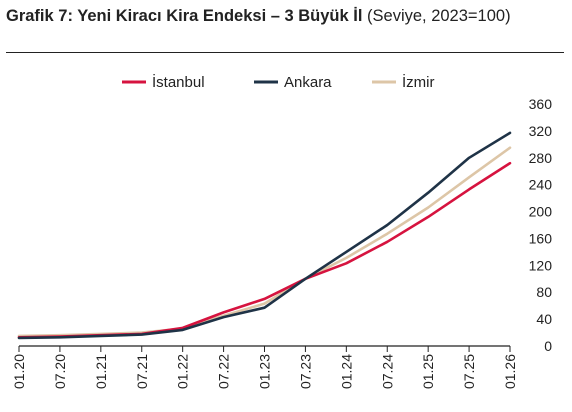 Image resolution: width=572 pixels, height=412 pixels. What do you see at coordinates (183, 371) in the screenshot?
I see `x-tick-label: 01.22` at bounding box center [183, 371].